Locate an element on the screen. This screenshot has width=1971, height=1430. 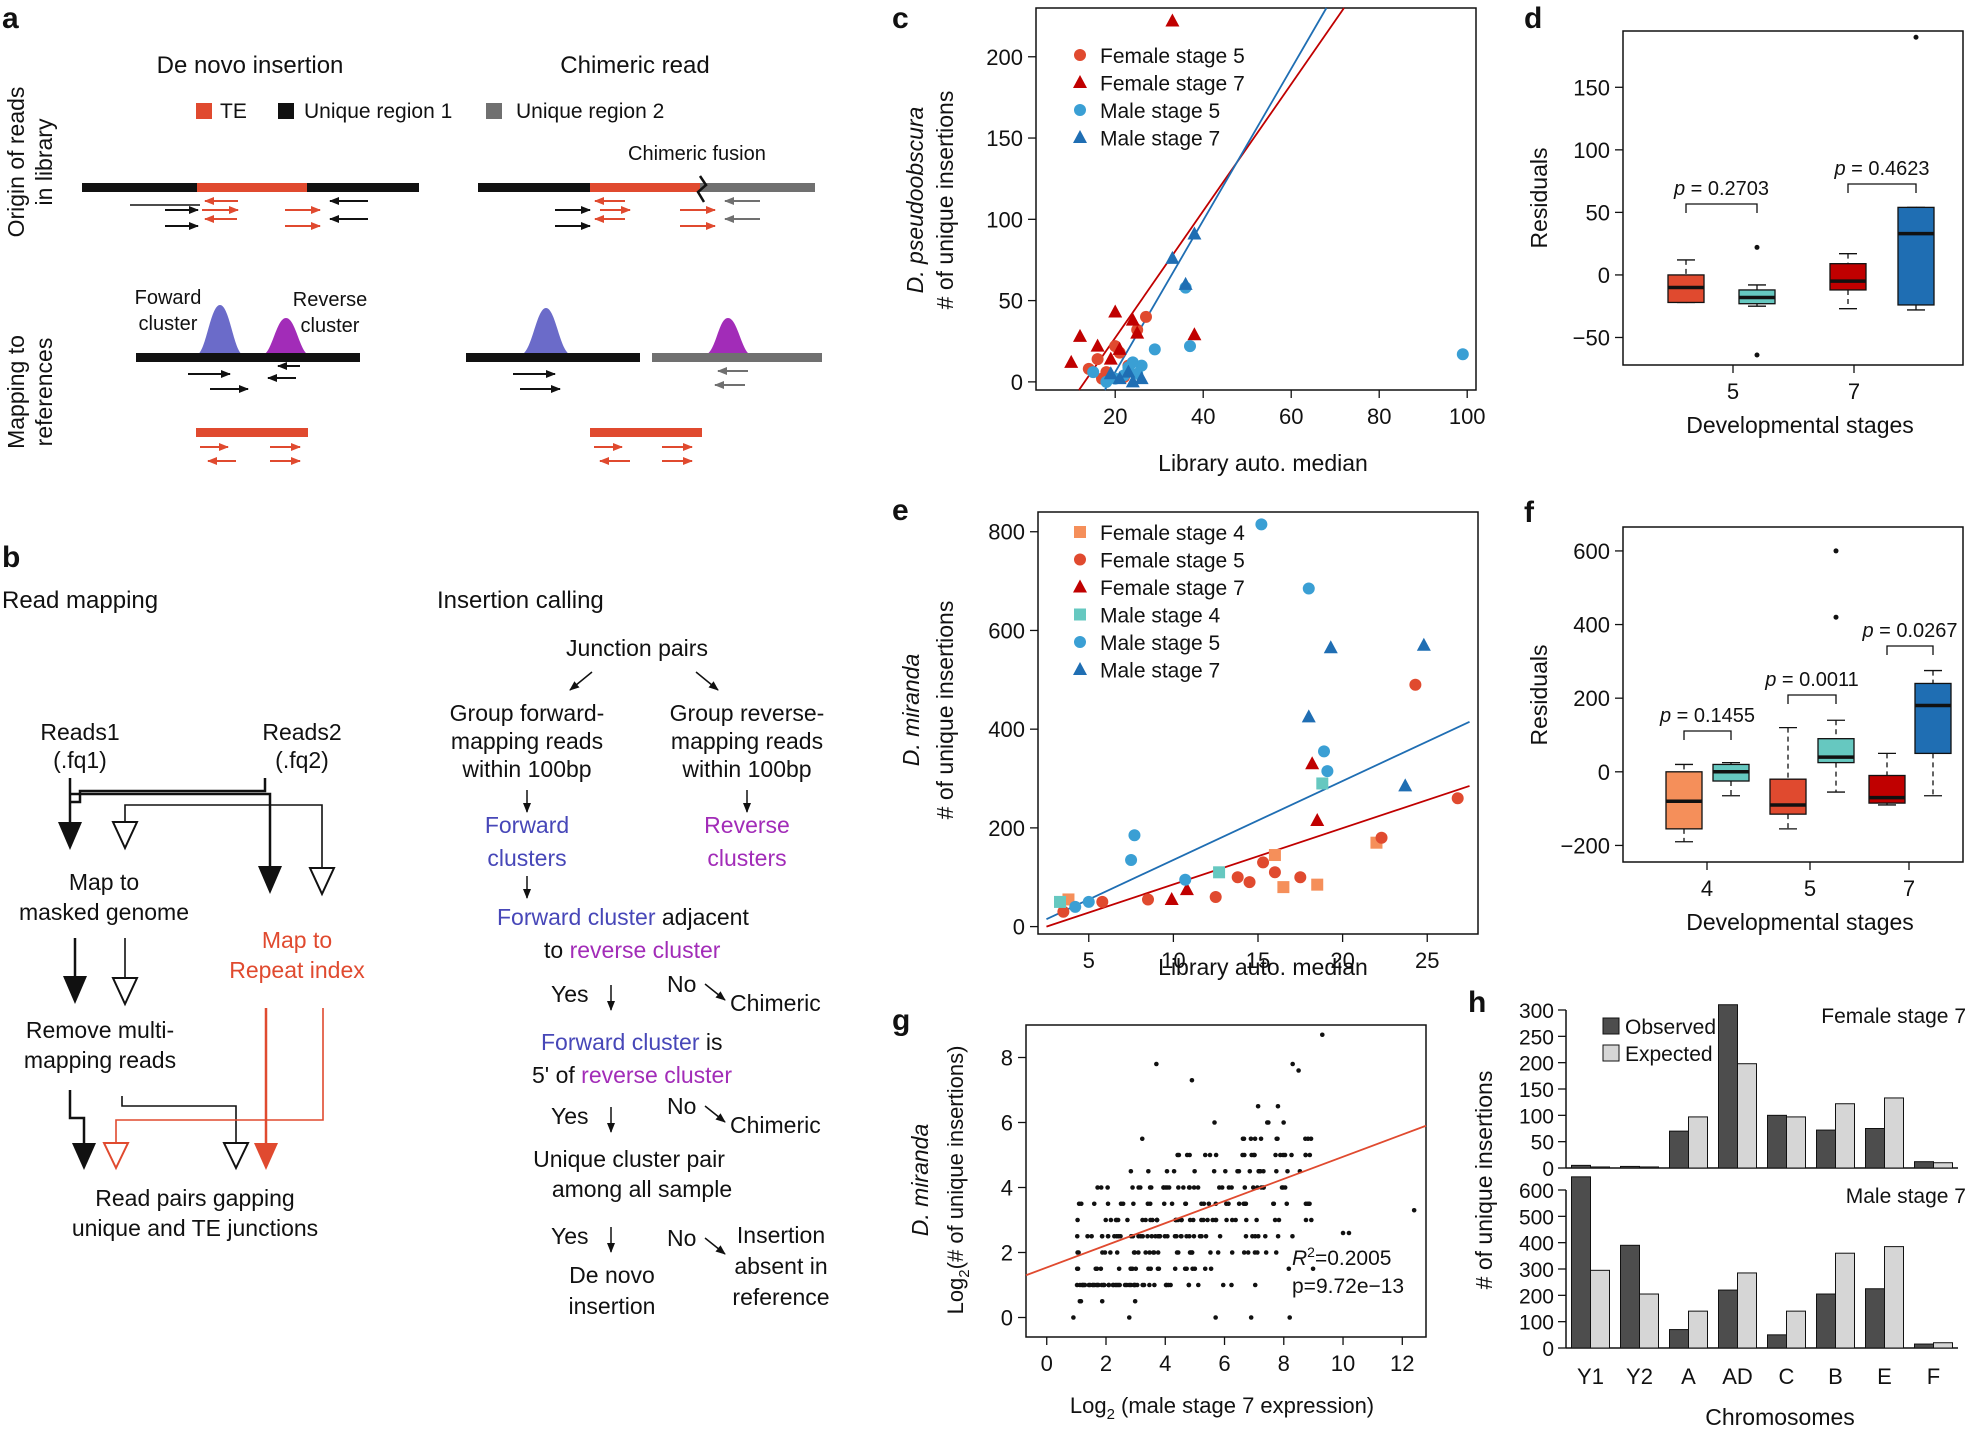
plot-h-xlabel: Chromosomes is located at coordinates (1780, 1417).